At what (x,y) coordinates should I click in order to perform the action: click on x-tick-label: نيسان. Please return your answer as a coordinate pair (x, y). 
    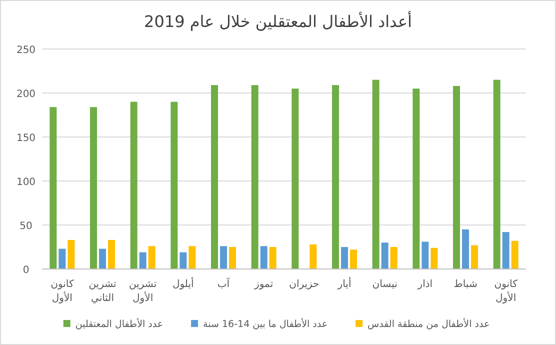
    Looking at the image, I should click on (385, 284).